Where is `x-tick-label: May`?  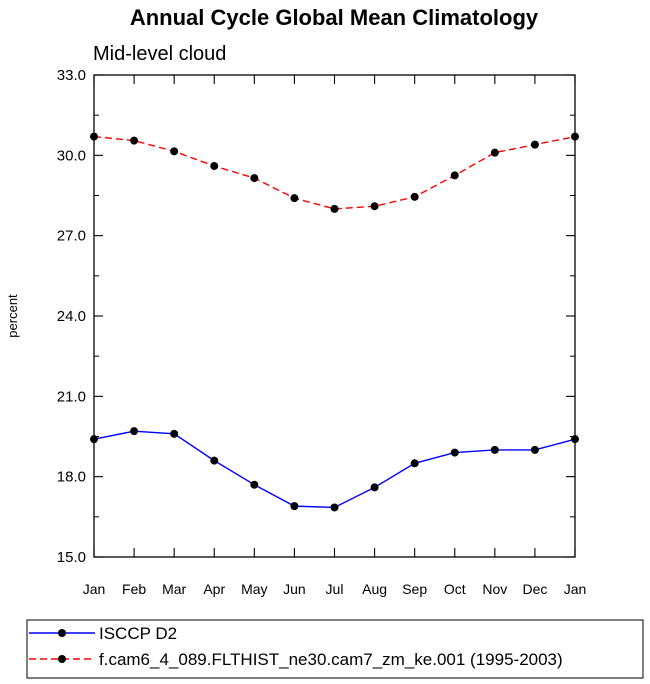 x-tick-label: May is located at coordinates (254, 589).